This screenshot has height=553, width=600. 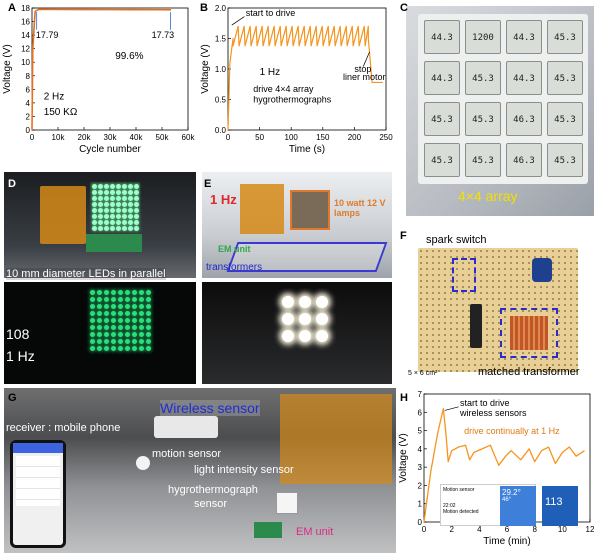 I want to click on x-tick-label: 10, so click(x=562, y=529).